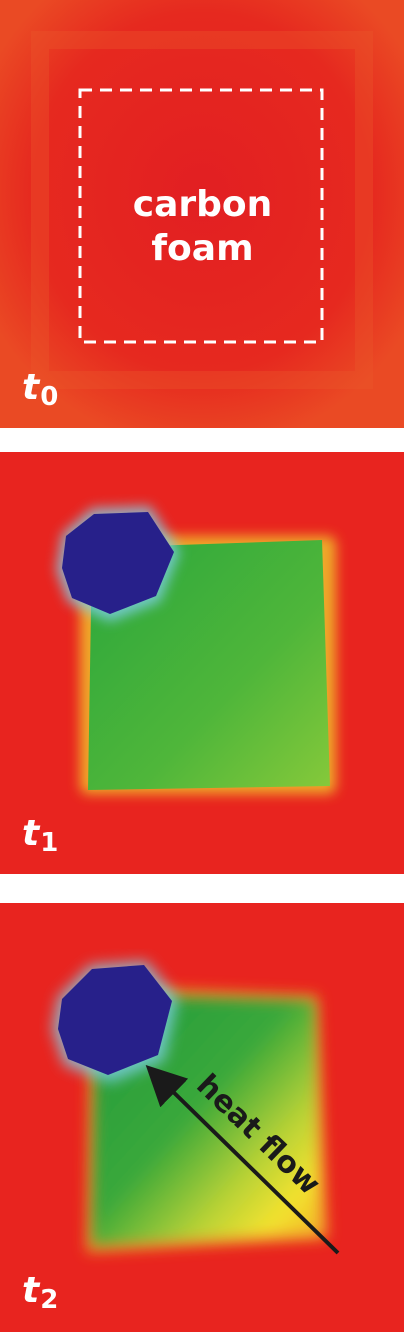 This screenshot has width=404, height=1332. What do you see at coordinates (242, 1160) in the screenshot?
I see `heat-flow-arrow` at bounding box center [242, 1160].